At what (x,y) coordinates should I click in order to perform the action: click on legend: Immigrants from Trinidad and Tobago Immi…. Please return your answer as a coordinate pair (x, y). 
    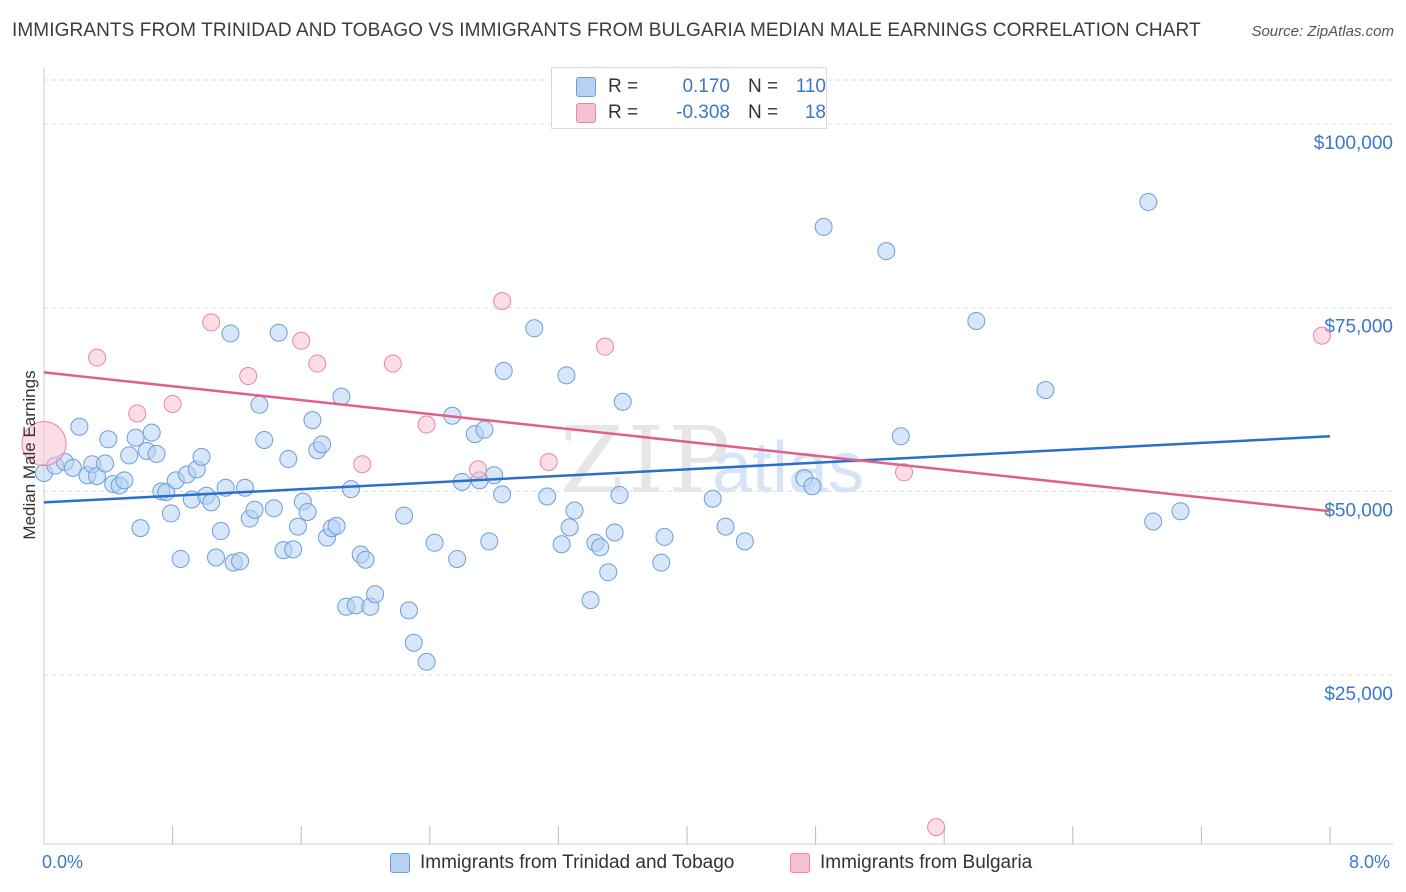
    Looking at the image, I should click on (703, 865).